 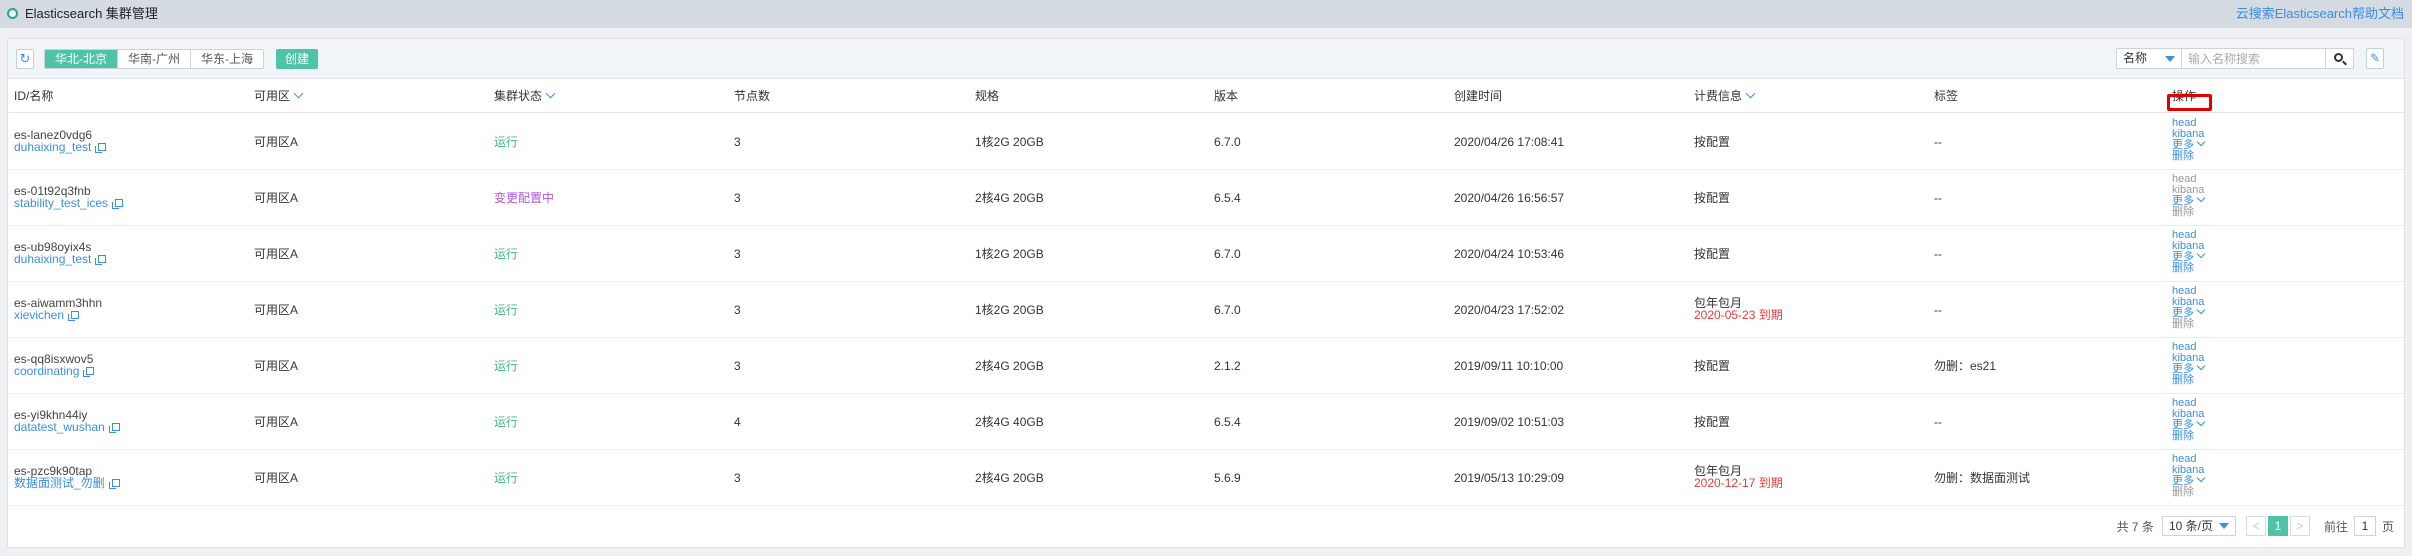 I want to click on row-actions: head kibana 更多 删除, so click(x=2189, y=139).